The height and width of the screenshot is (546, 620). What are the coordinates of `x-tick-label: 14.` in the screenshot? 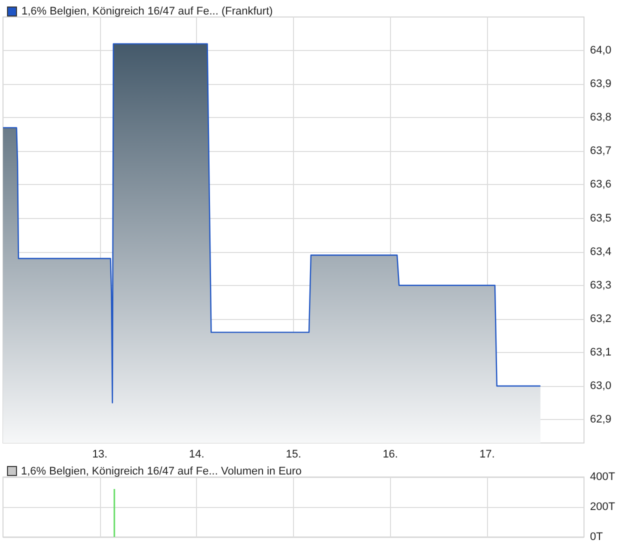 It's located at (196, 454).